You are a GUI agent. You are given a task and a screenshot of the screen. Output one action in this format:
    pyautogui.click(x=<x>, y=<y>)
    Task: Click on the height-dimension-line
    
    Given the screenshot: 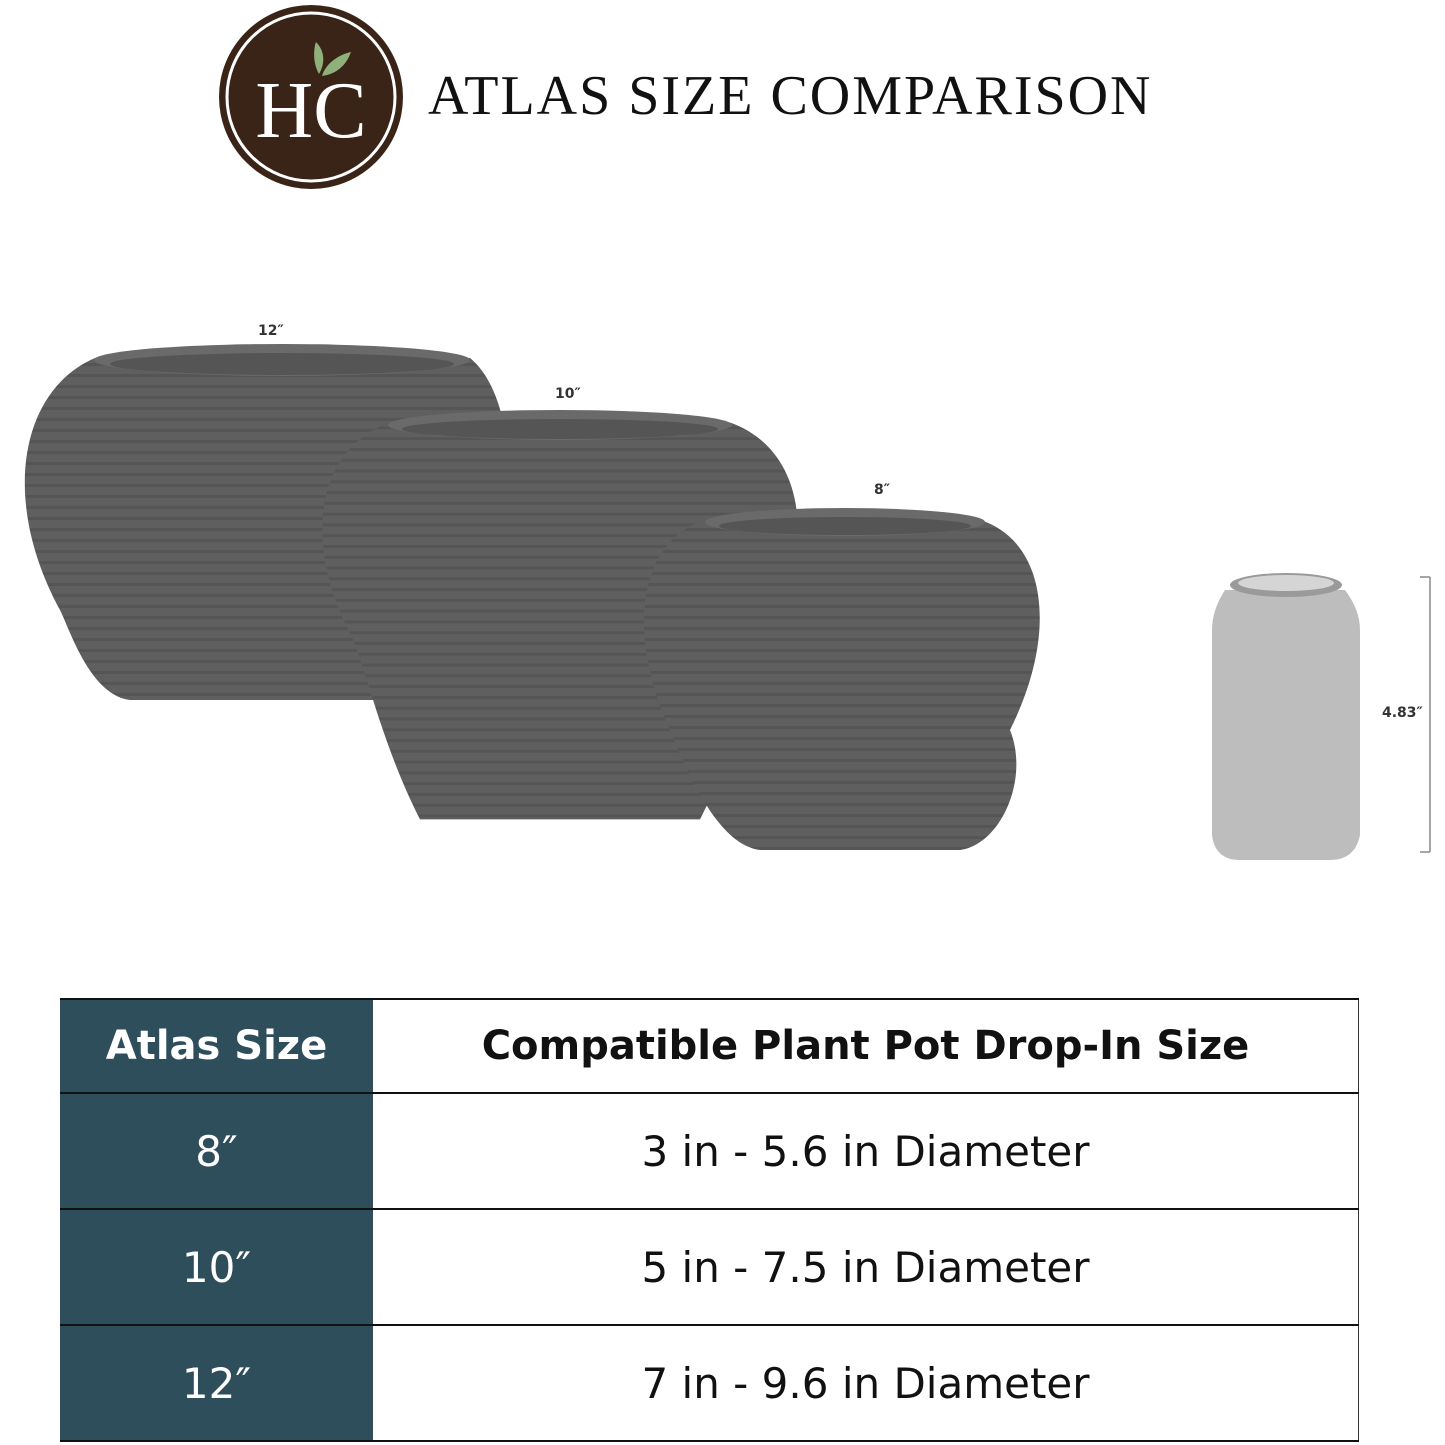 What is the action you would take?
    pyautogui.click(x=1425, y=714)
    